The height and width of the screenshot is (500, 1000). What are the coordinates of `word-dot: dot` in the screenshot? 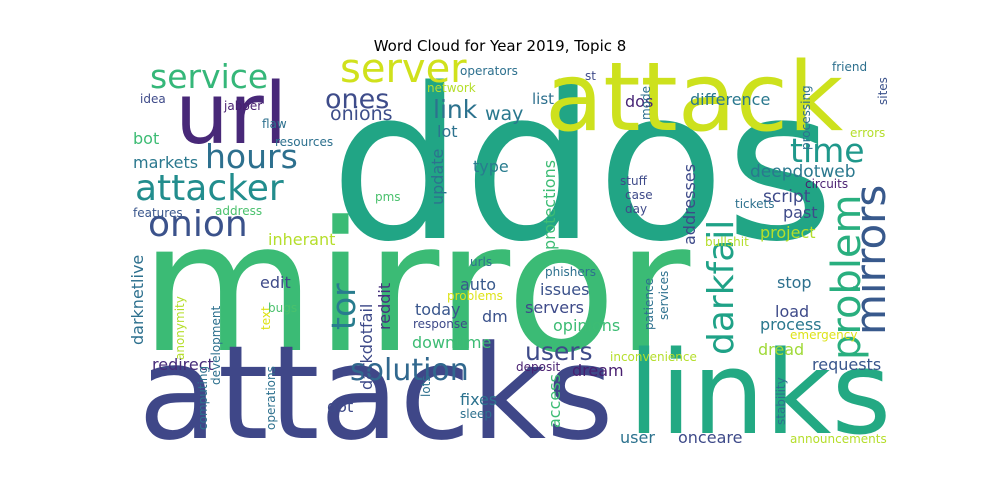 It's located at (340, 406).